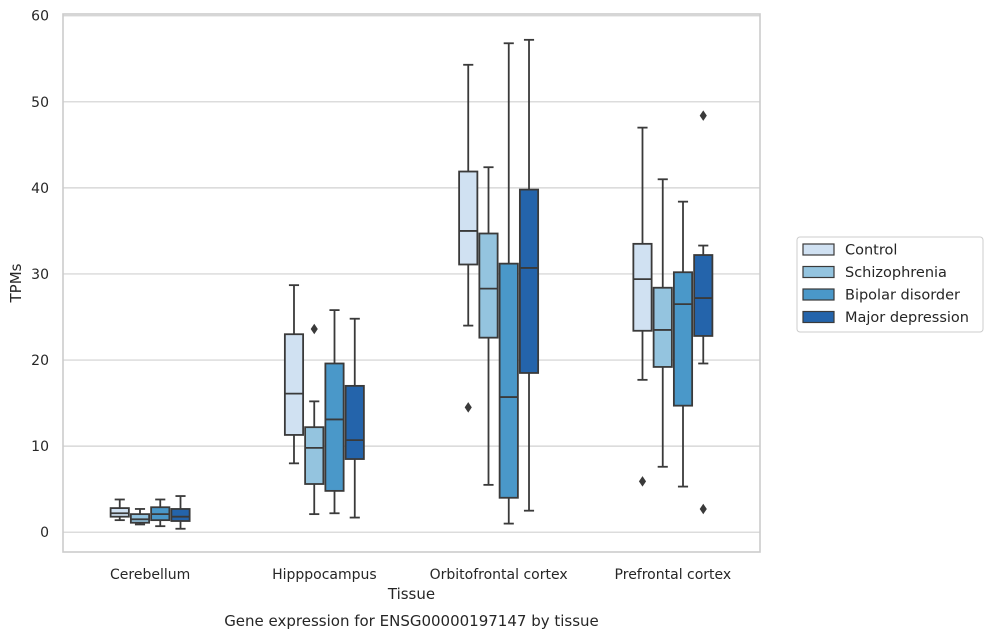  I want to click on y-tick-labels: 0 10 20 30 40 50 60, so click(40, 275).